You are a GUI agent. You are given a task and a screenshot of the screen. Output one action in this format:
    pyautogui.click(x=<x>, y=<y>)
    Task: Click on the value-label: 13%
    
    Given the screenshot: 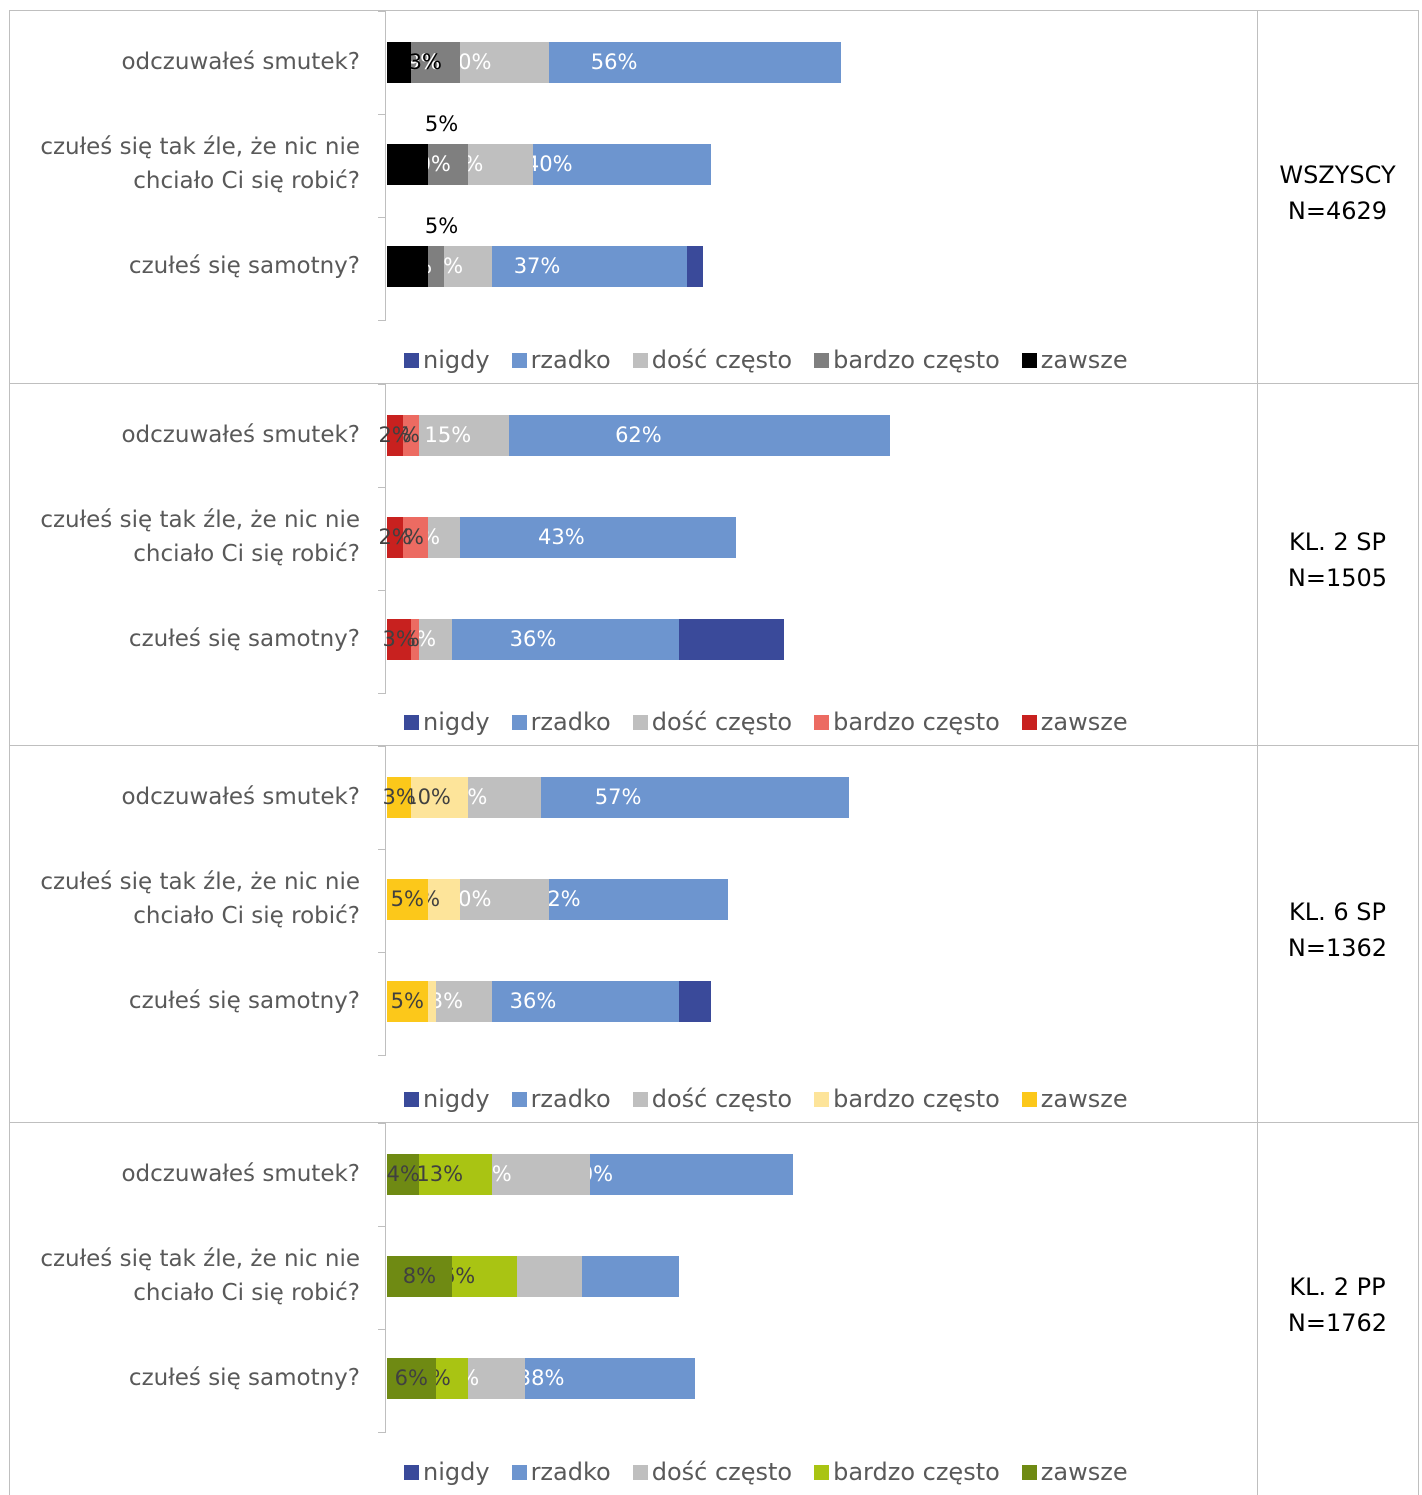 What is the action you would take?
    pyautogui.click(x=440, y=1173)
    